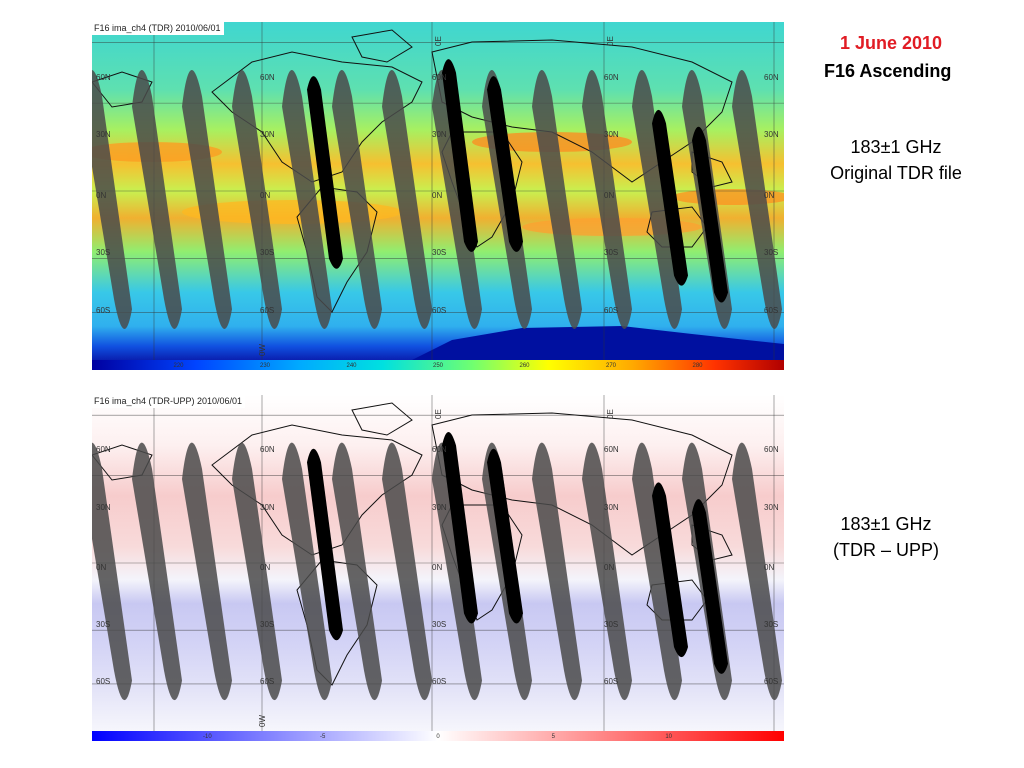  I want to click on map-title: F16 ima_ch4 (TDR) 2010/06/01, so click(158, 28).